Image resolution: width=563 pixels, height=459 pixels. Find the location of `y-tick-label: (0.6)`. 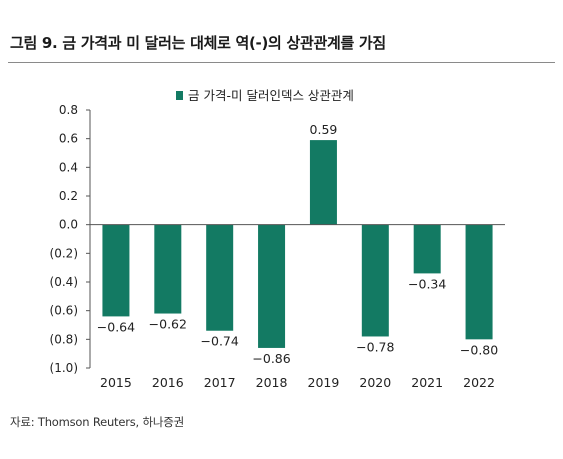

y-tick-label: (0.6) is located at coordinates (64, 311).